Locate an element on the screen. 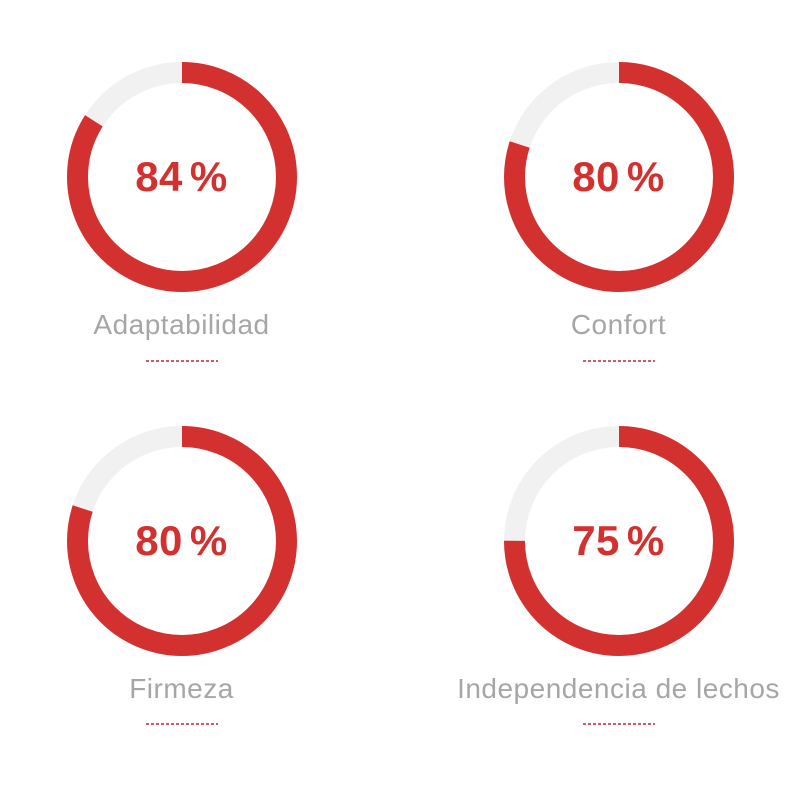 The image size is (800, 800). gauge-label: Independencia de lechos is located at coordinates (618, 688).